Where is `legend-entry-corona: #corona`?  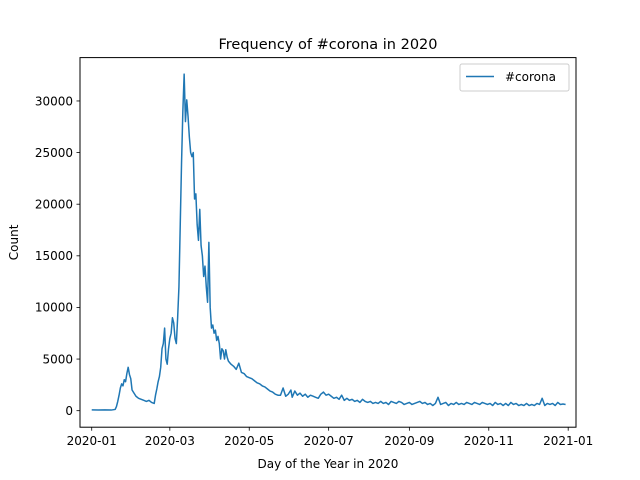
legend-entry-corona: #corona is located at coordinates (530, 77).